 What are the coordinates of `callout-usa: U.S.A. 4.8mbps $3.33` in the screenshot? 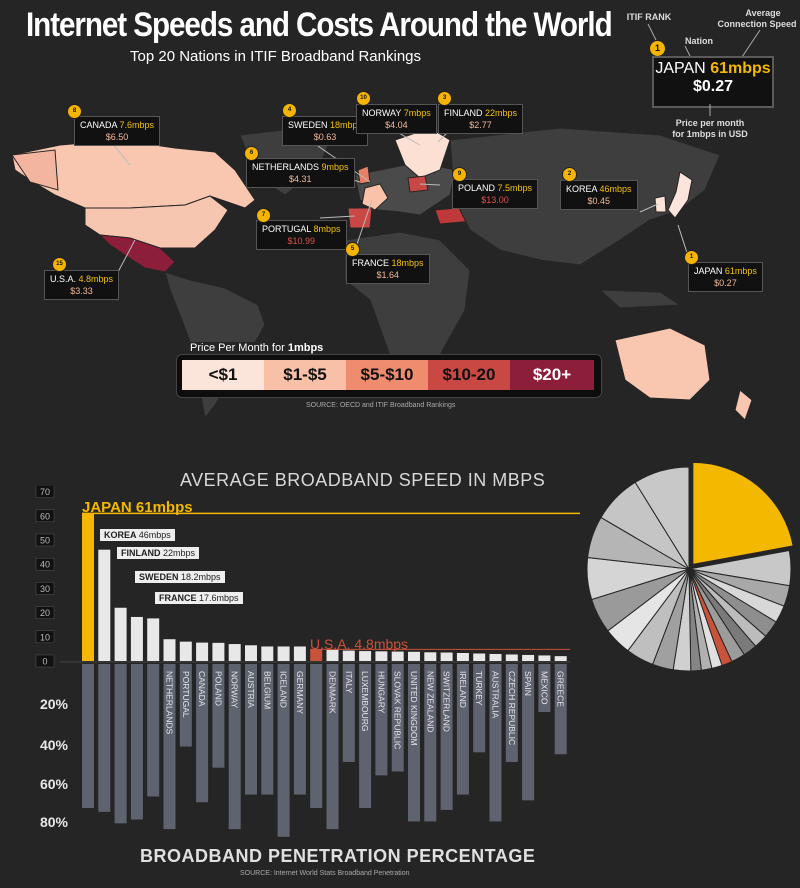 It's located at (82, 285).